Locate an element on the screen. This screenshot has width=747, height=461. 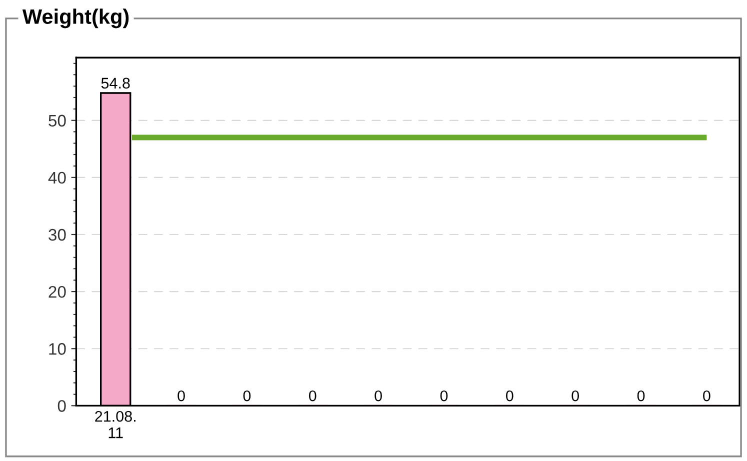
y-tick-label: 40 is located at coordinates (57, 178).